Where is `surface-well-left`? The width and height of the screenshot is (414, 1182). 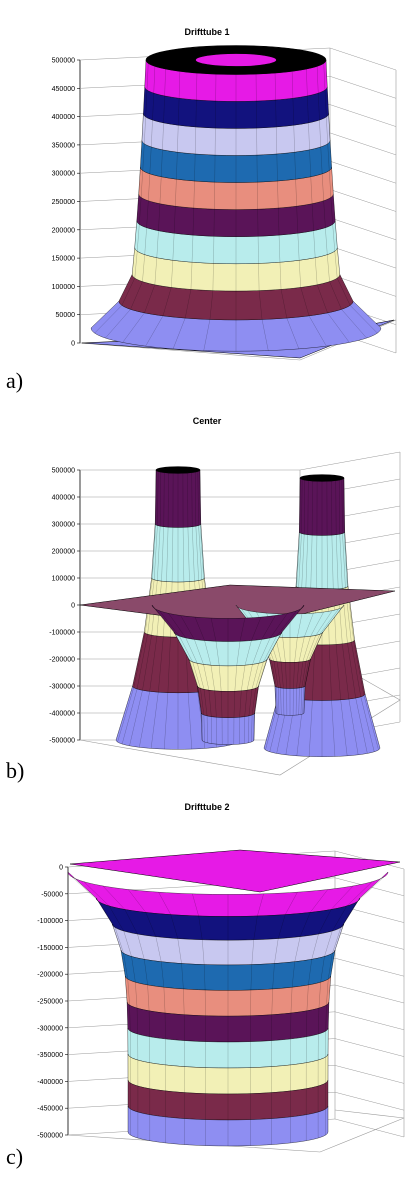 surface-well-left is located at coordinates (228, 674).